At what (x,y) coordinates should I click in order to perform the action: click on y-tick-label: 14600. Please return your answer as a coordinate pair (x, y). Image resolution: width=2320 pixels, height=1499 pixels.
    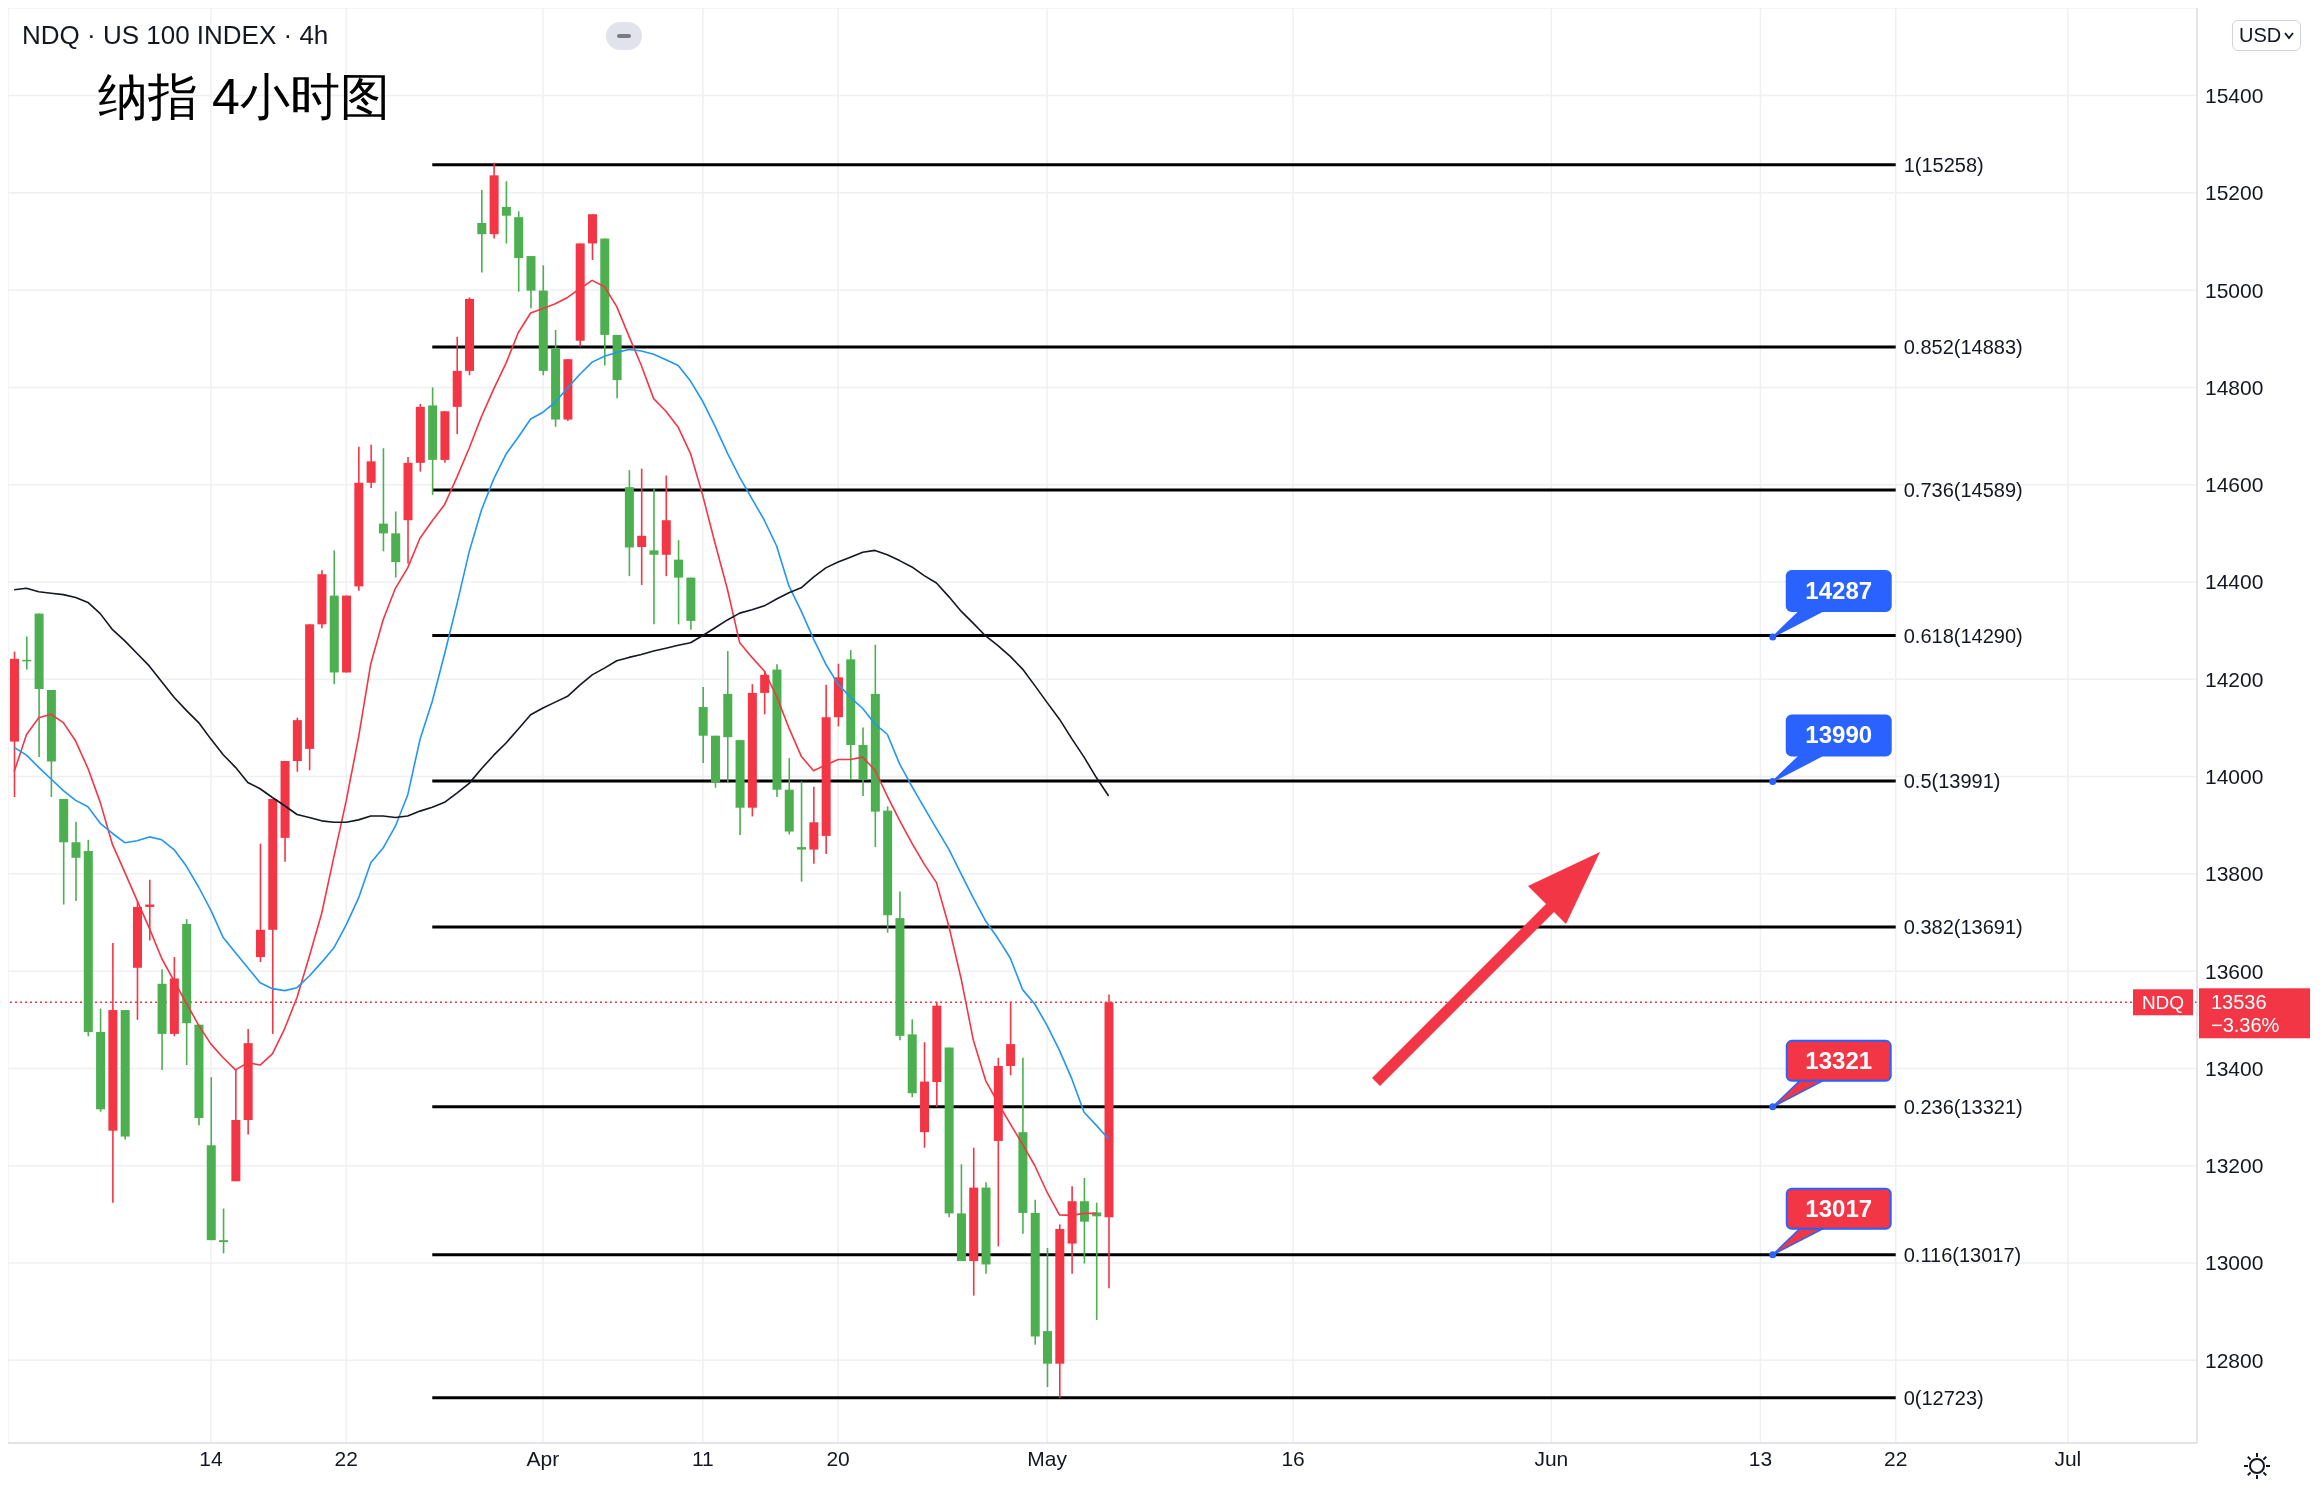
    Looking at the image, I should click on (2234, 485).